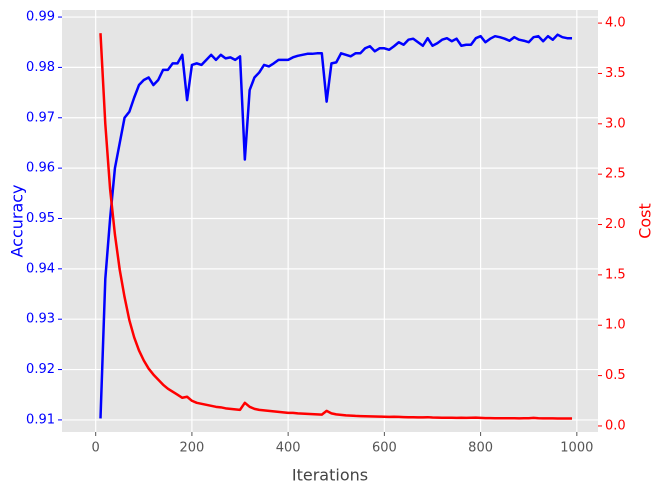 The image size is (664, 497). Describe the element at coordinates (40, 369) in the screenshot. I see `y-tick-label: 0.92` at that location.